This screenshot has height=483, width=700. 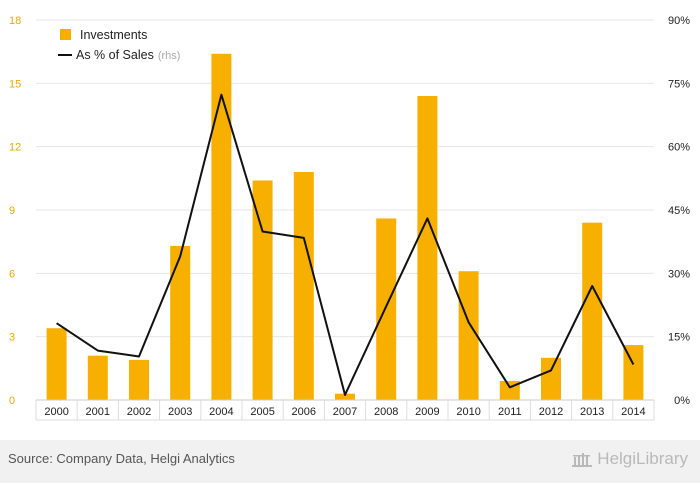 What do you see at coordinates (582, 460) in the screenshot?
I see `building-icon` at bounding box center [582, 460].